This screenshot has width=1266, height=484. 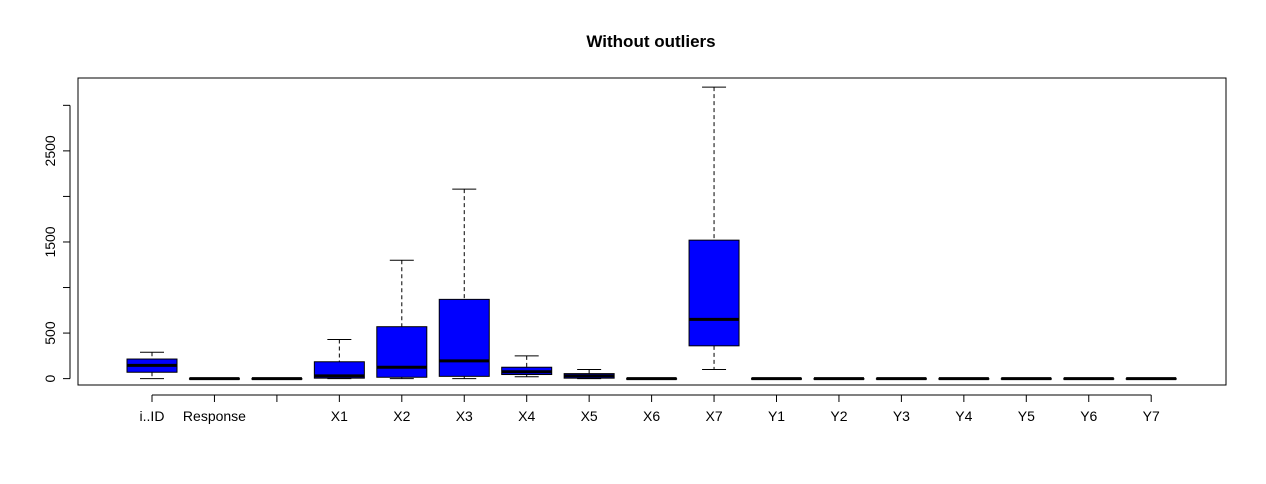 What do you see at coordinates (526, 416) in the screenshot?
I see `x-tick-label: X4` at bounding box center [526, 416].